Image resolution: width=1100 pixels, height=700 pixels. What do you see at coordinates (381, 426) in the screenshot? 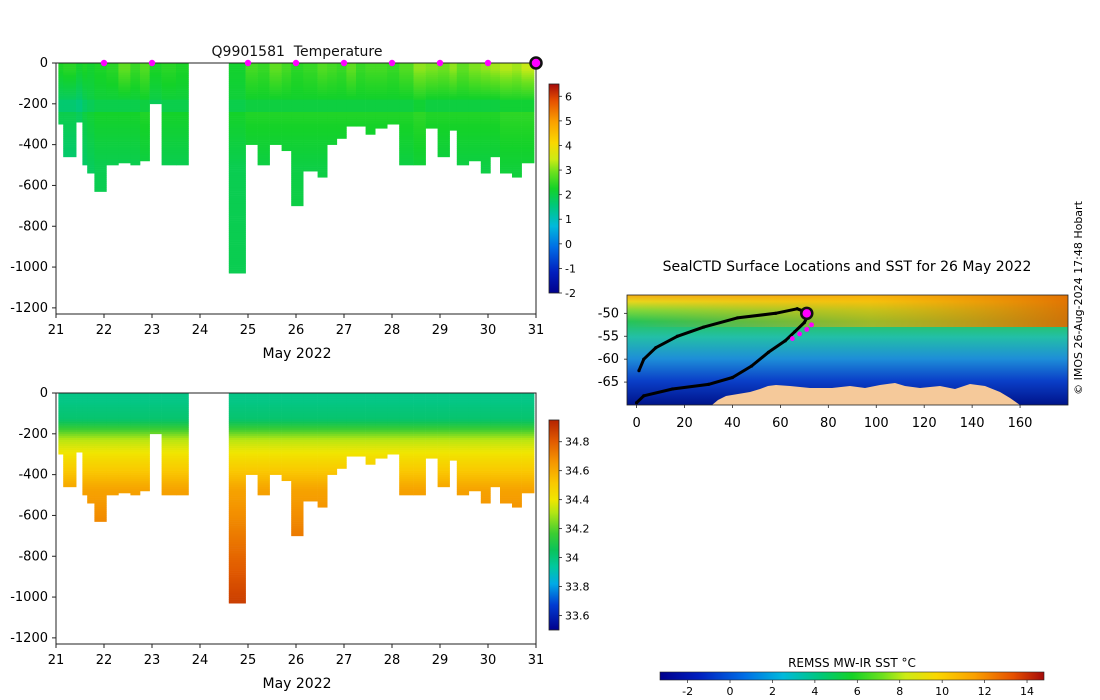
I see `salinity-profile` at bounding box center [381, 426].